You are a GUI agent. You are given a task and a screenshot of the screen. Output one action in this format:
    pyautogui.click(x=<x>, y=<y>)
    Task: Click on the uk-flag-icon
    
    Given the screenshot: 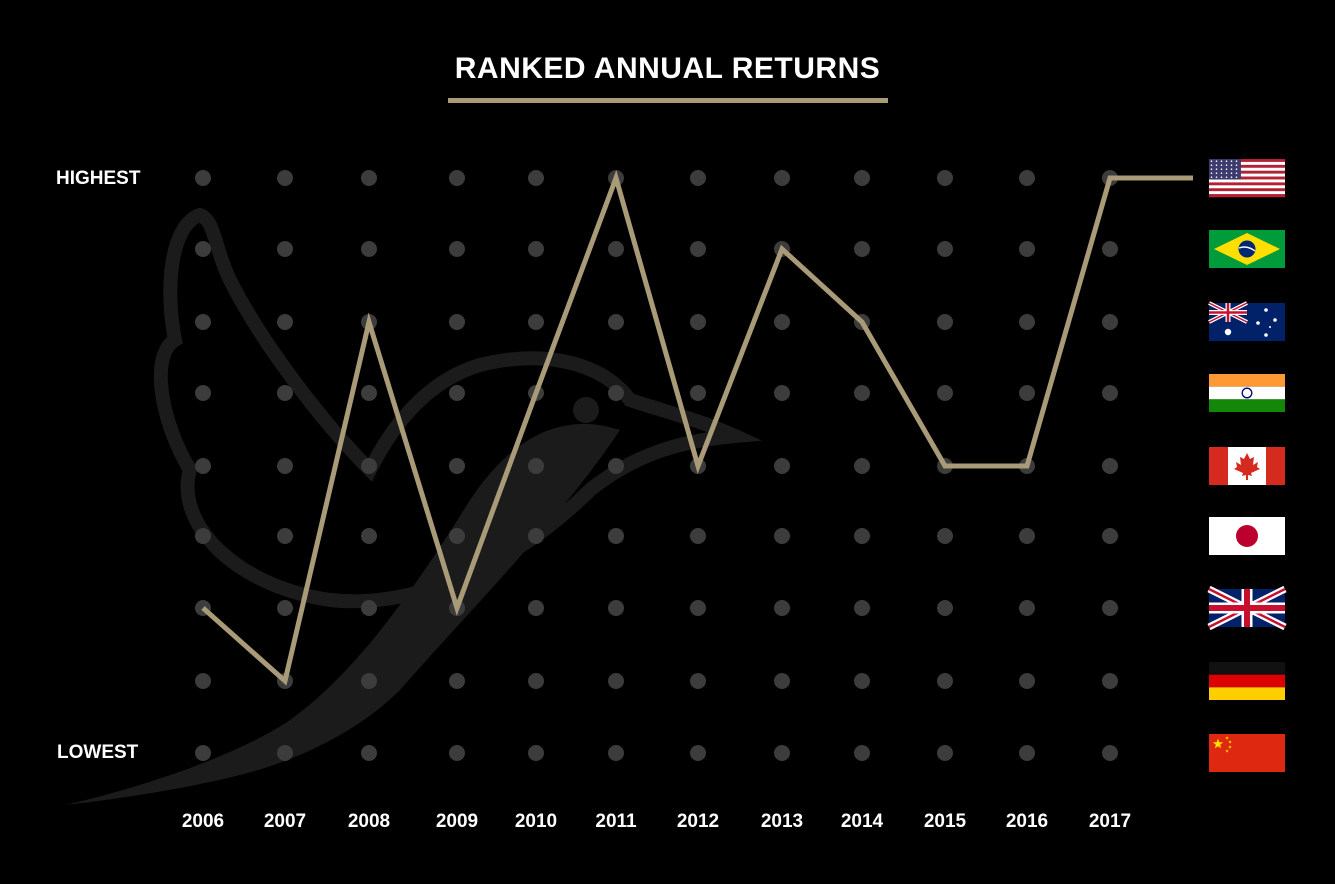 What is the action you would take?
    pyautogui.click(x=1247, y=608)
    